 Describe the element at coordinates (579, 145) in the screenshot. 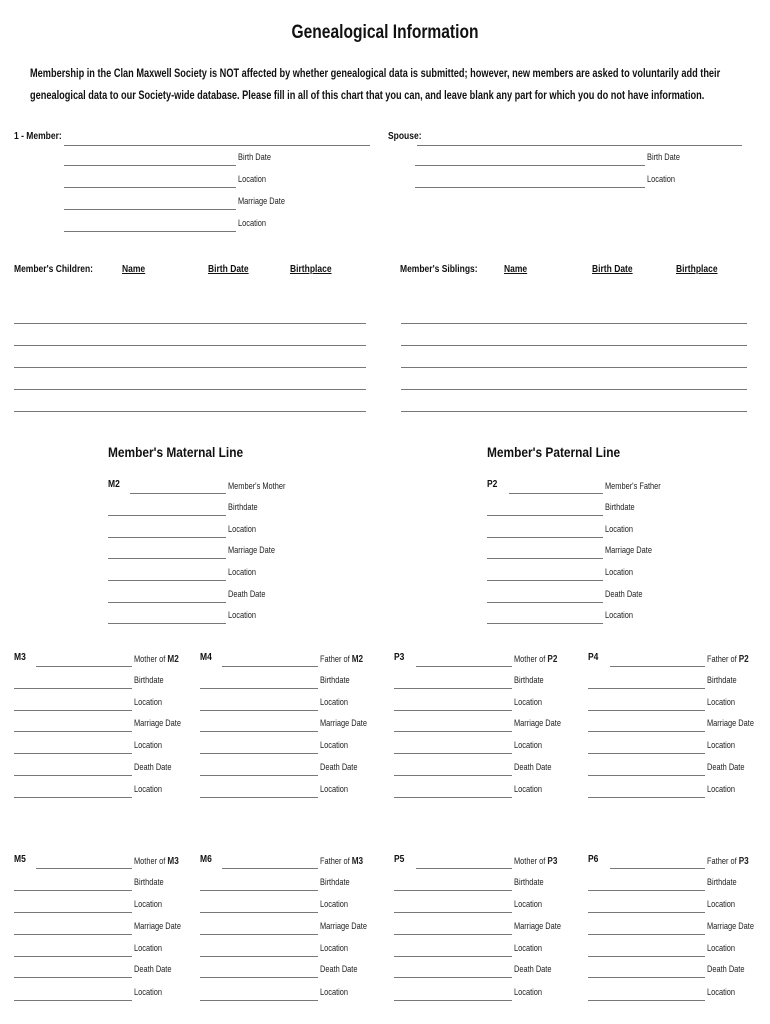

I see `spouse-name-field` at that location.